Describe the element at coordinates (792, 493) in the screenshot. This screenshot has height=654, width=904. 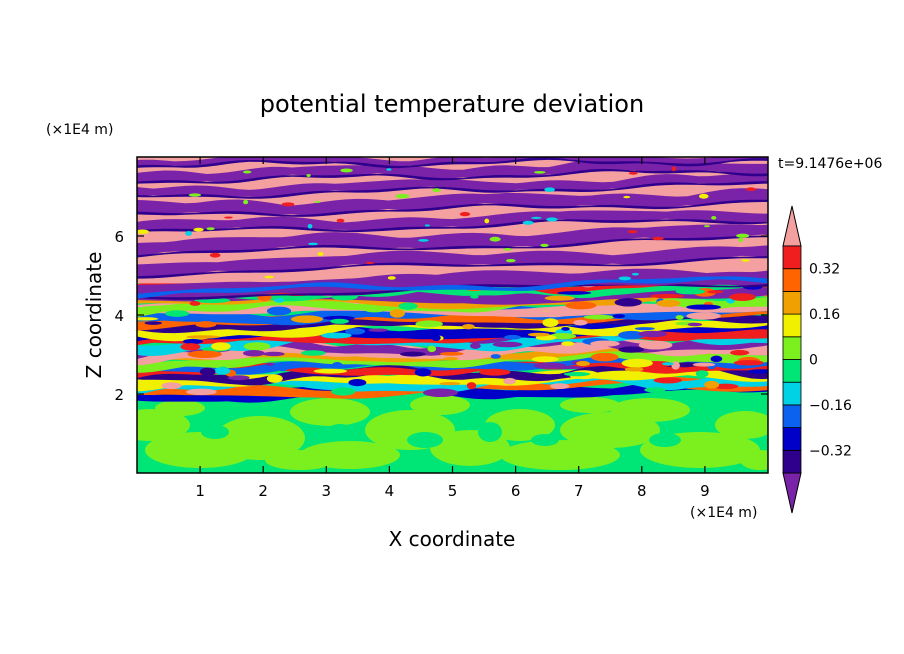
I see `colorbar-extend-min` at that location.